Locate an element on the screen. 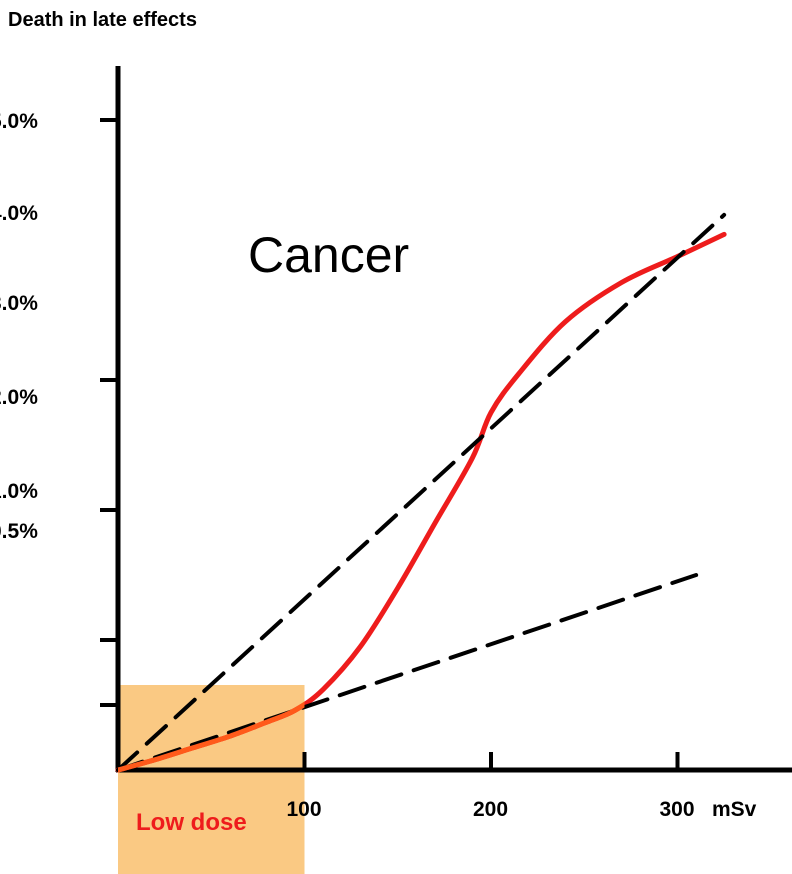 The image size is (792, 874). risk-curve-low-dose-segment is located at coordinates (211, 737).